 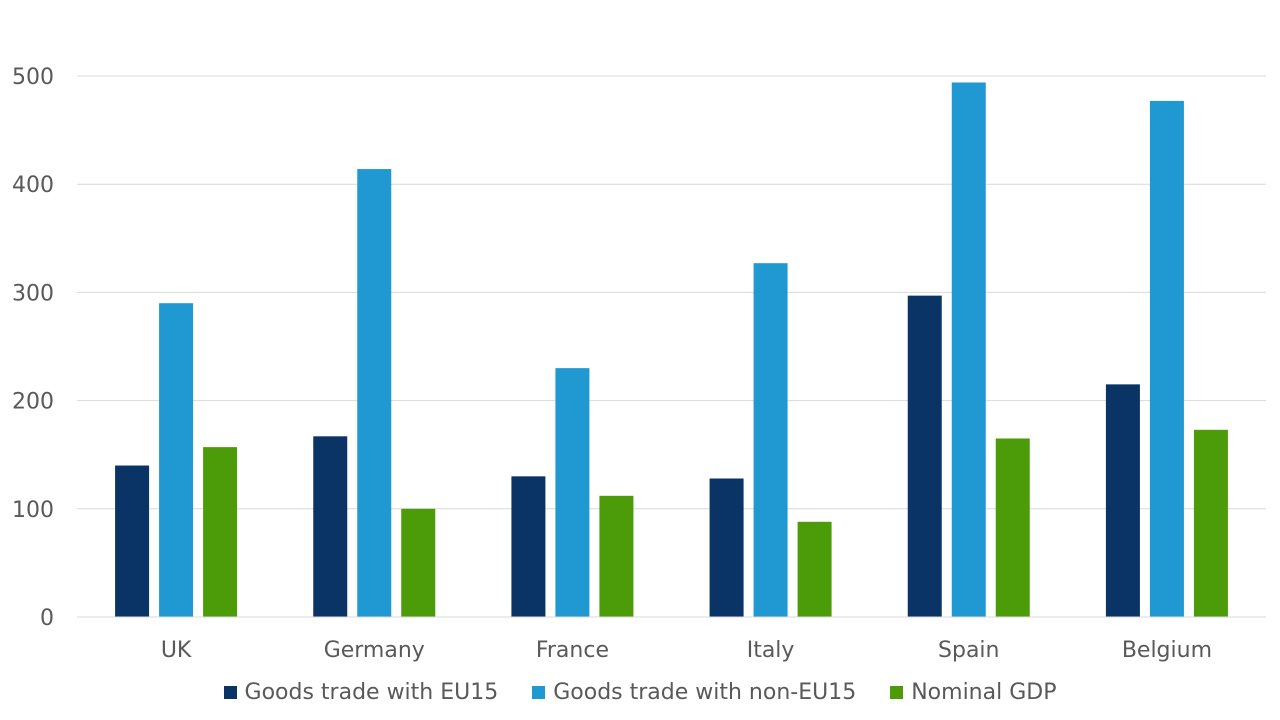 What do you see at coordinates (771, 650) in the screenshot?
I see `x-tick-label-italy: Italy` at bounding box center [771, 650].